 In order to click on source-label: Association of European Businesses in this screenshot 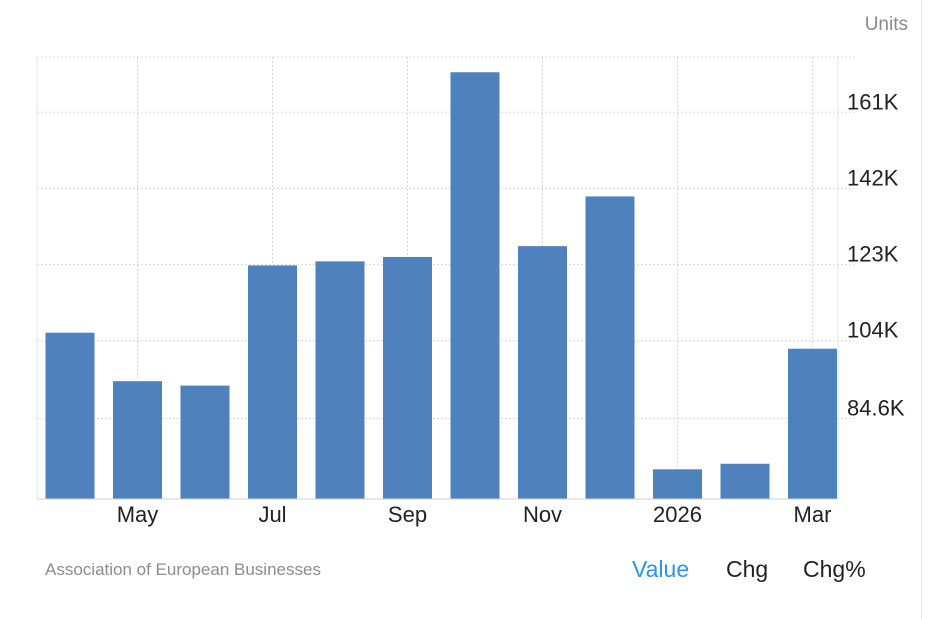, I will do `click(183, 569)`.